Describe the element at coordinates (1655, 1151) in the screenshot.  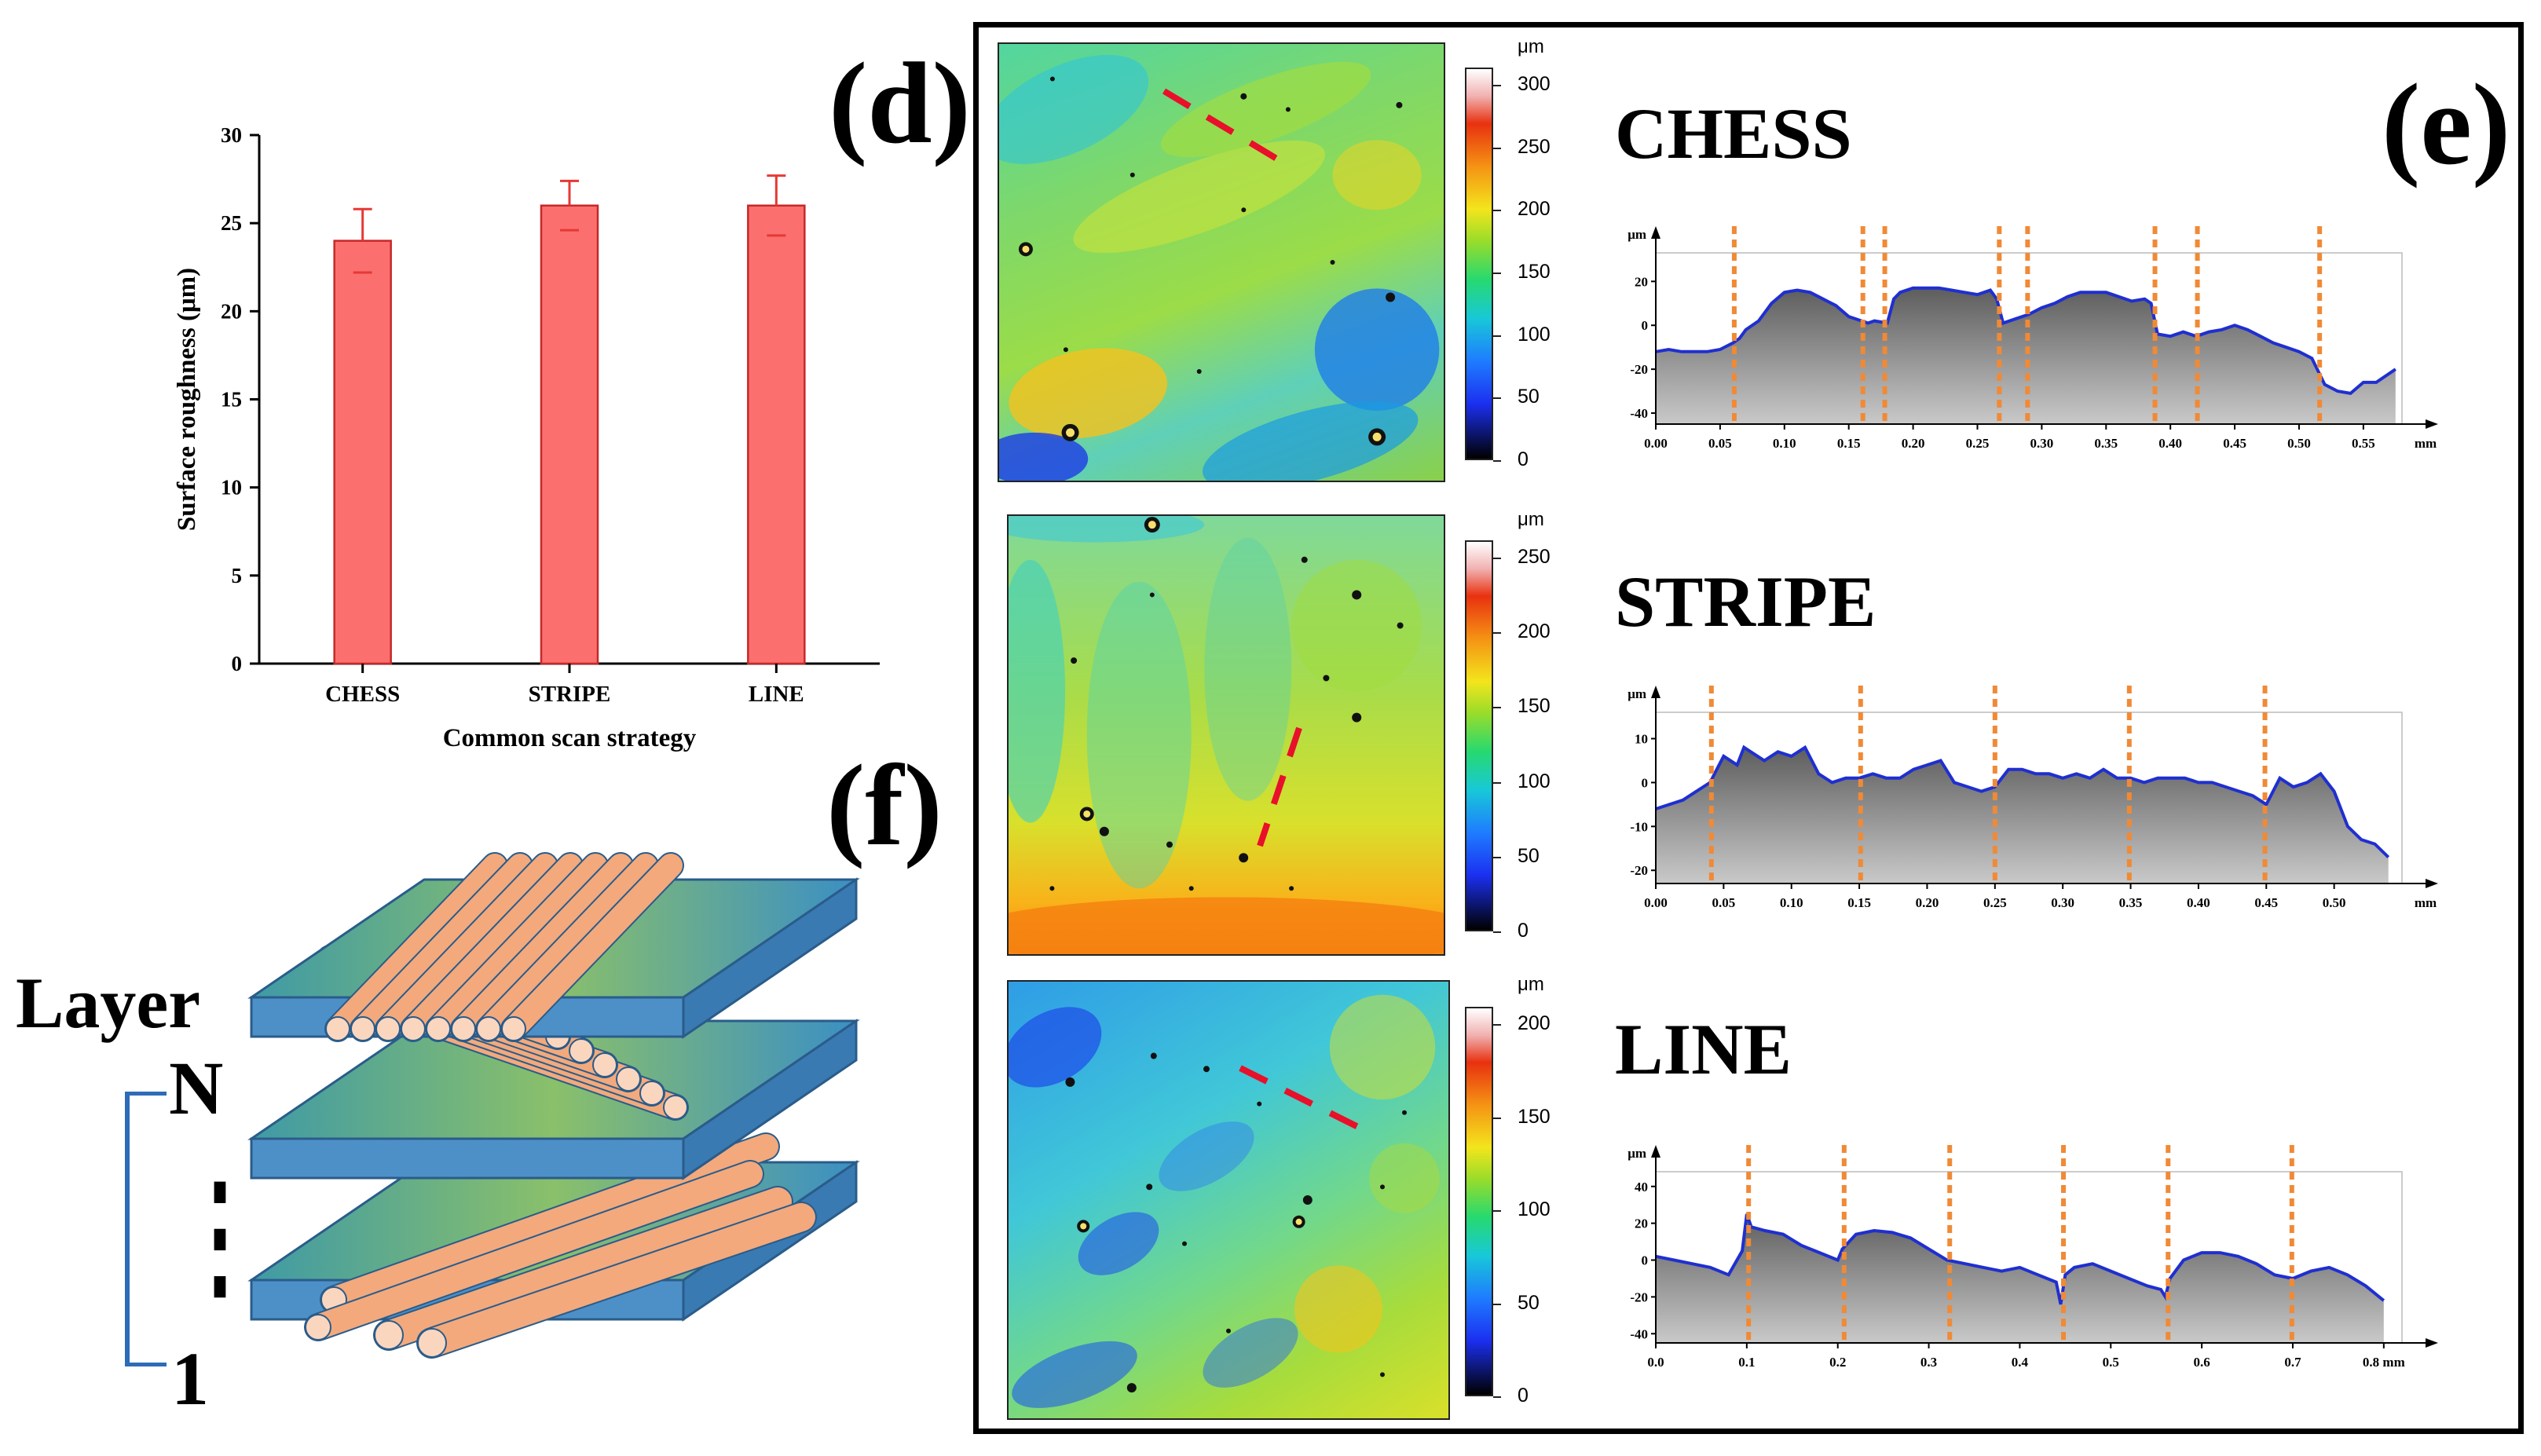
I see `y-axis-arrow` at that location.